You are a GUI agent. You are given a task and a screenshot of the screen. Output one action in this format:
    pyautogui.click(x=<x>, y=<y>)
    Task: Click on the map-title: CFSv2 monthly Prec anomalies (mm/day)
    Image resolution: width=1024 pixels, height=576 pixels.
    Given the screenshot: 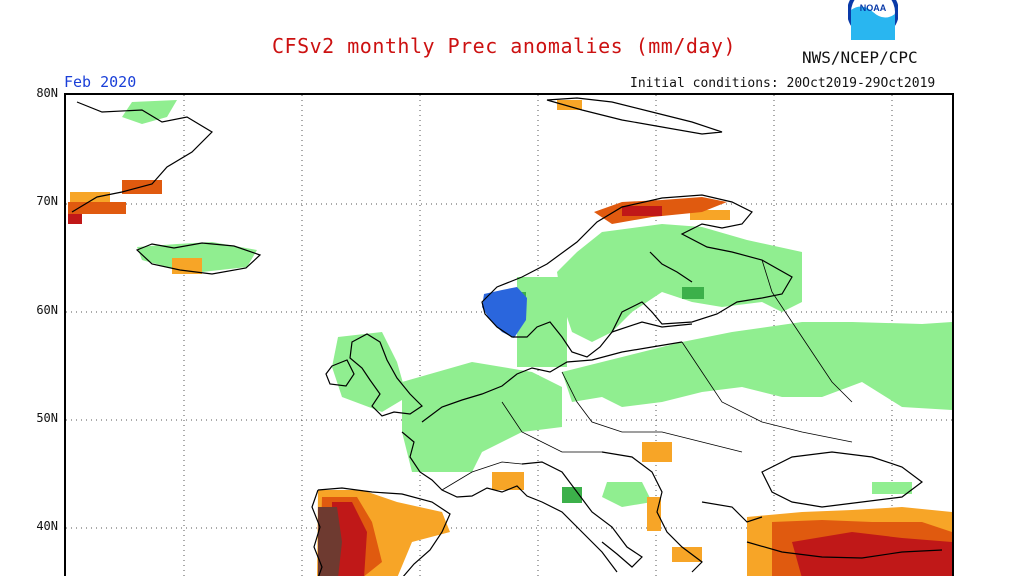 What is the action you would take?
    pyautogui.click(x=504, y=46)
    